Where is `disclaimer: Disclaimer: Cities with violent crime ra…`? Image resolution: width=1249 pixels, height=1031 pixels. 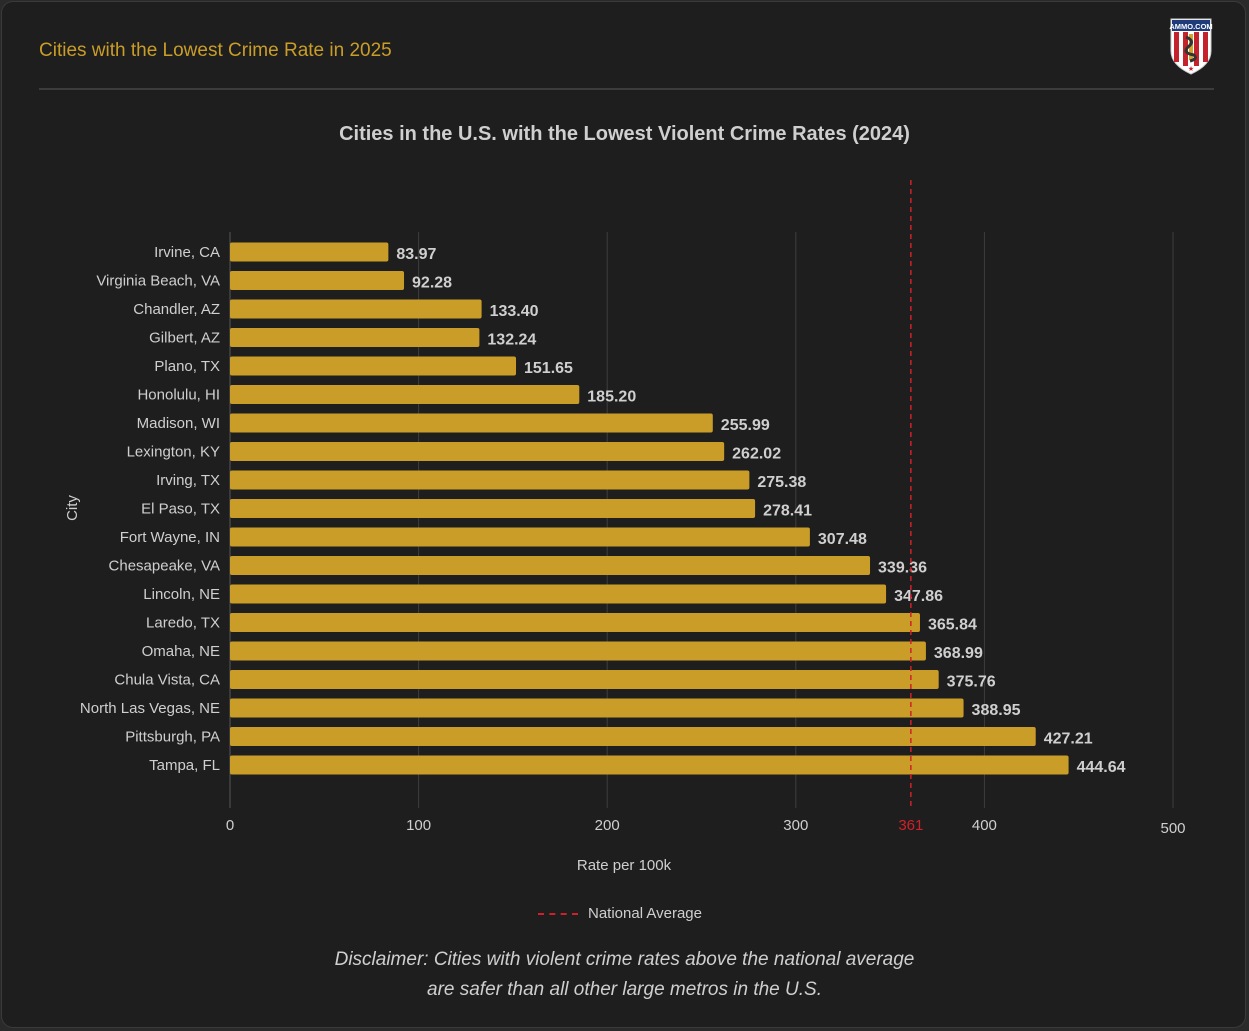 disclaimer: Disclaimer: Cities with violent crime ra… is located at coordinates (624, 975).